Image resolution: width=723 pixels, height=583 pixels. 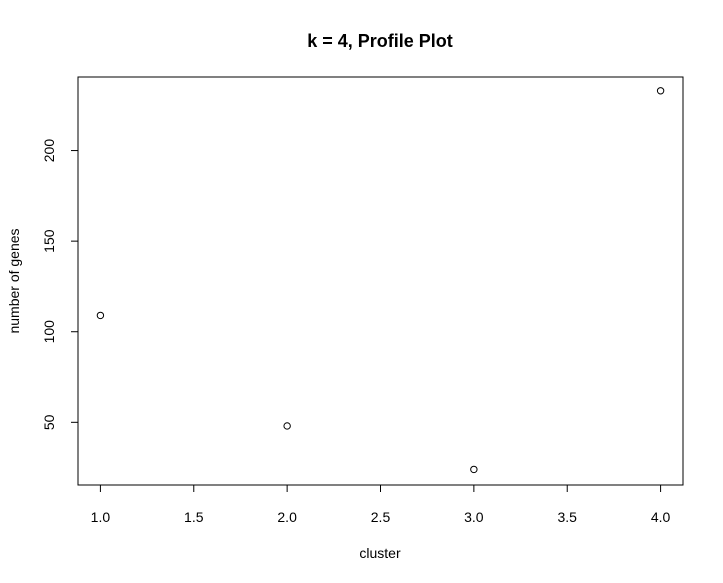 What do you see at coordinates (49, 332) in the screenshot?
I see `y-tick-label: 100` at bounding box center [49, 332].